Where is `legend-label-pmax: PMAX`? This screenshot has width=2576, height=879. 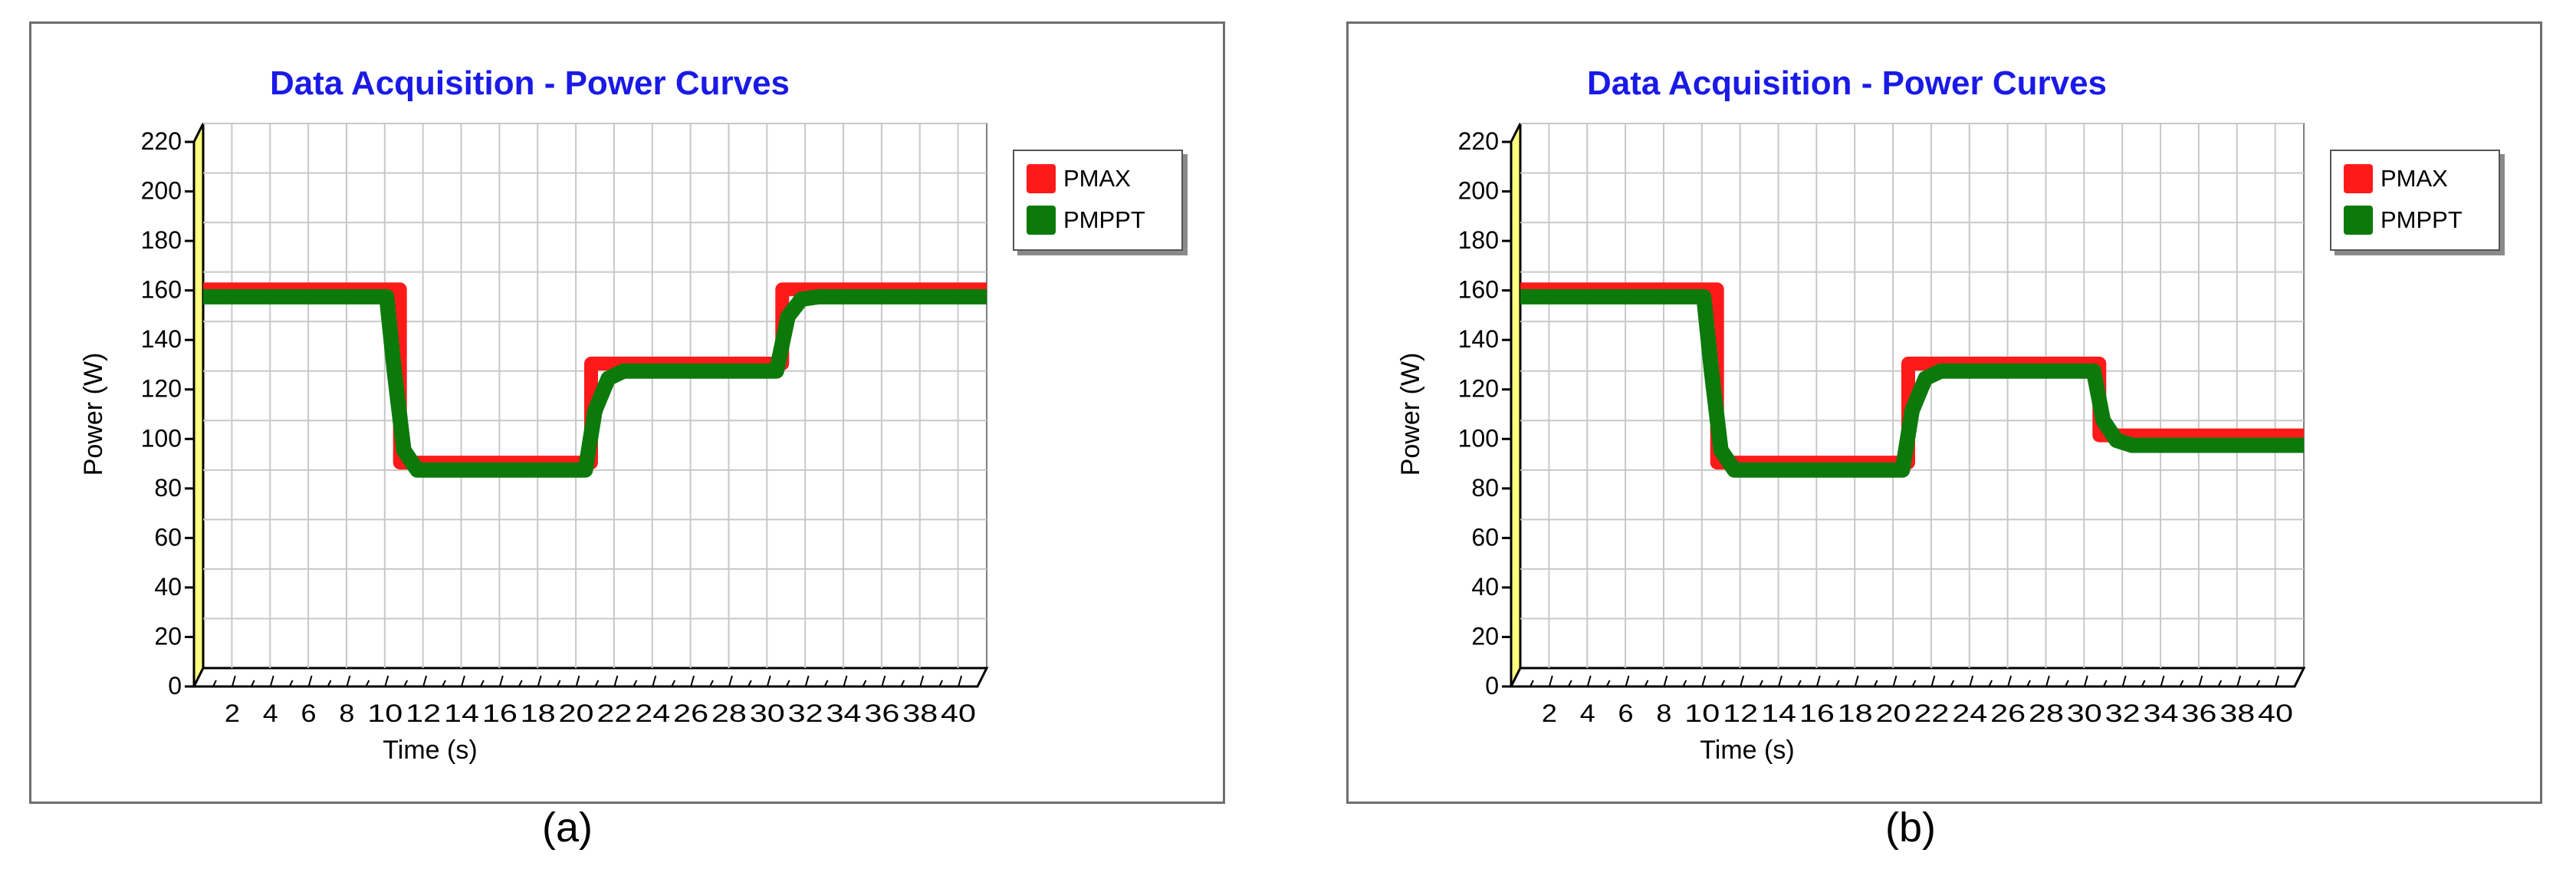 legend-label-pmax: PMAX is located at coordinates (1097, 178).